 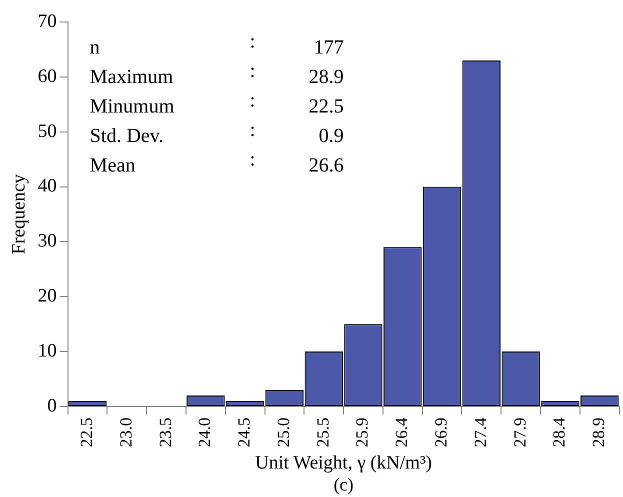 I want to click on x-tick-label: 26.4, so click(x=402, y=432).